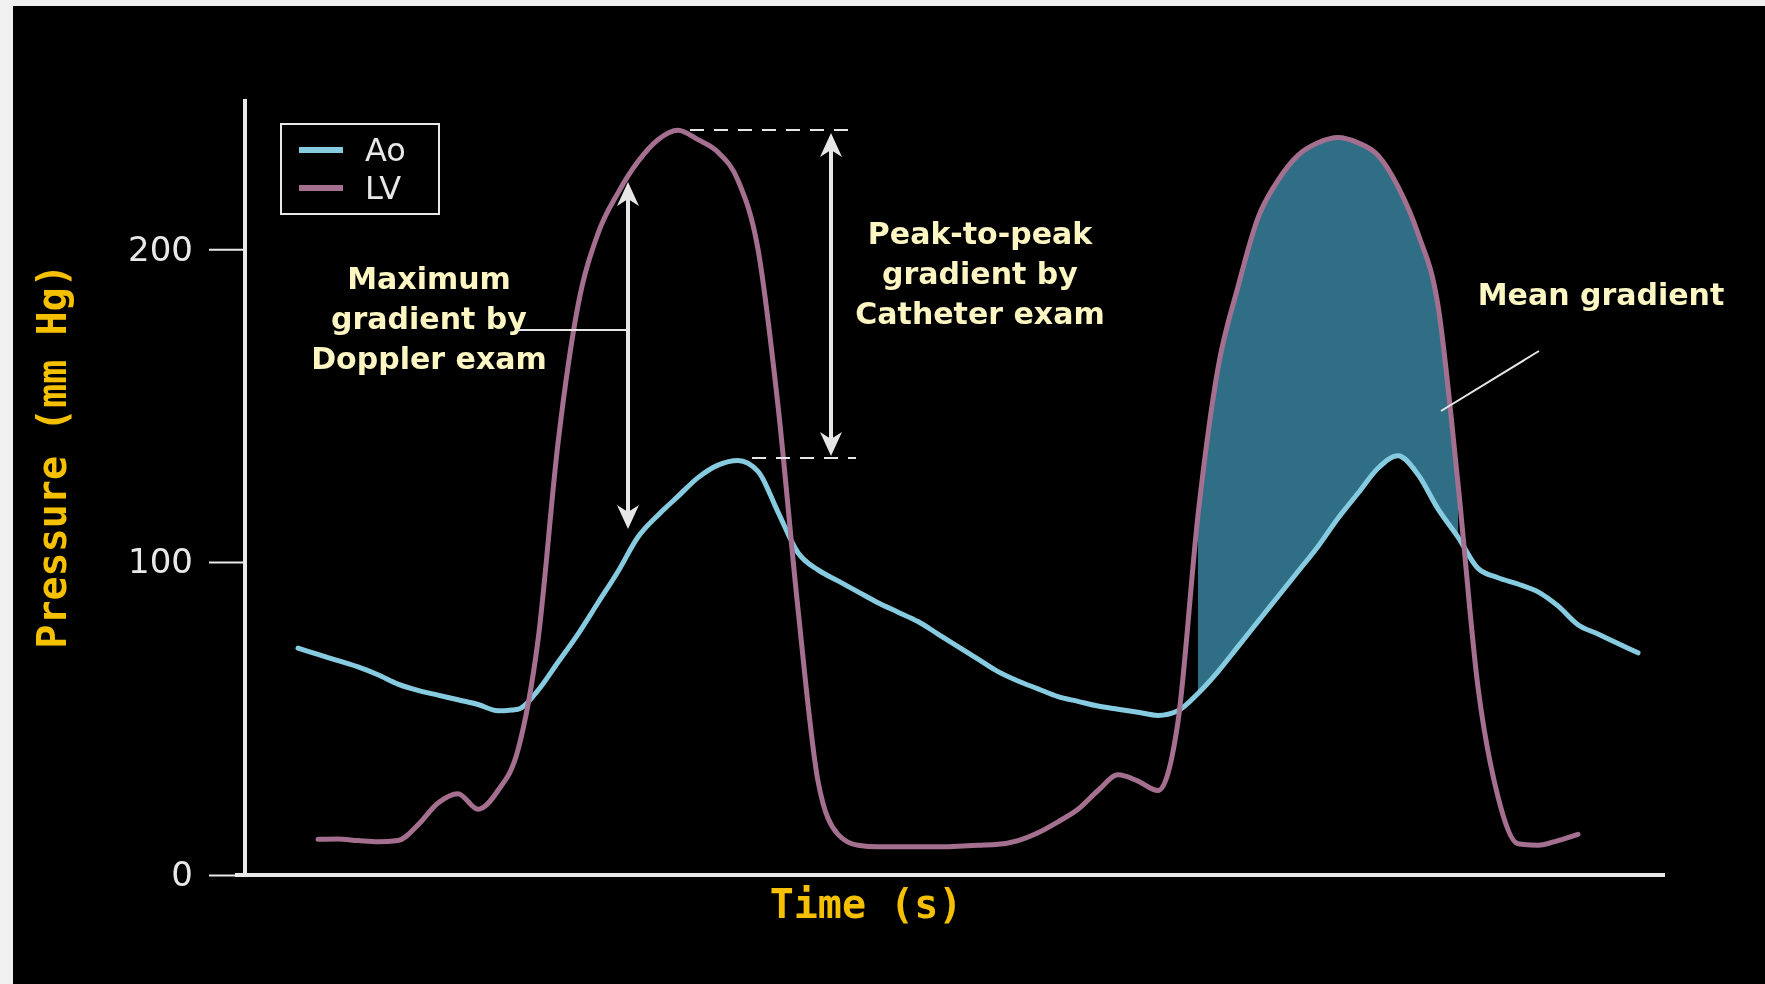  What do you see at coordinates (52, 456) in the screenshot?
I see `y-axis-title: Pressure (mm Hg)` at bounding box center [52, 456].